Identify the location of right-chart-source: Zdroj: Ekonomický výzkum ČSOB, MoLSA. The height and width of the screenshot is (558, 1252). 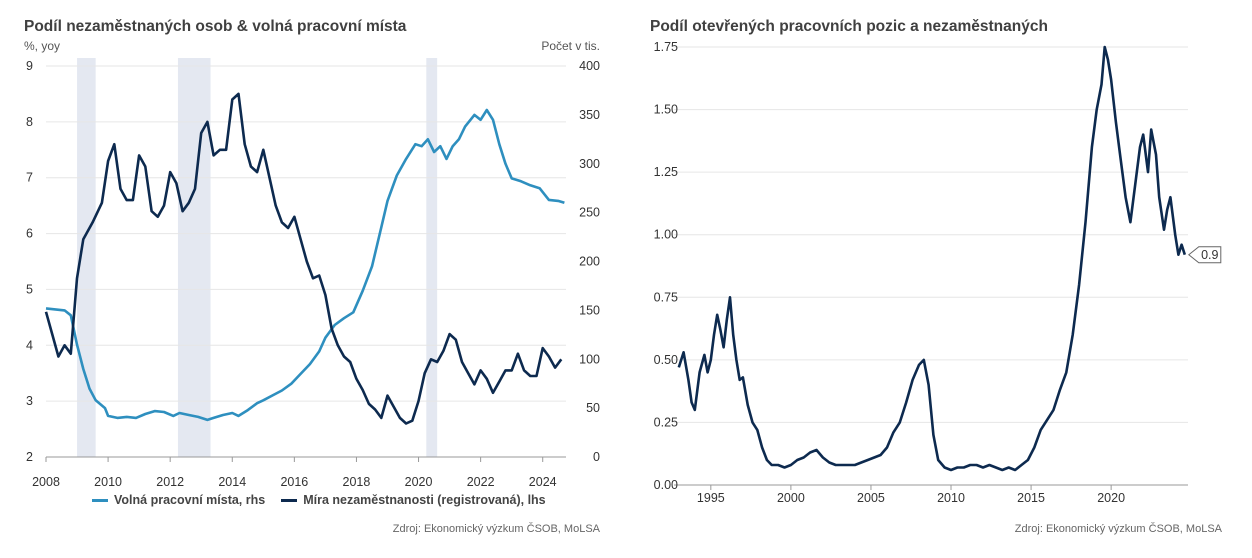
(1118, 529).